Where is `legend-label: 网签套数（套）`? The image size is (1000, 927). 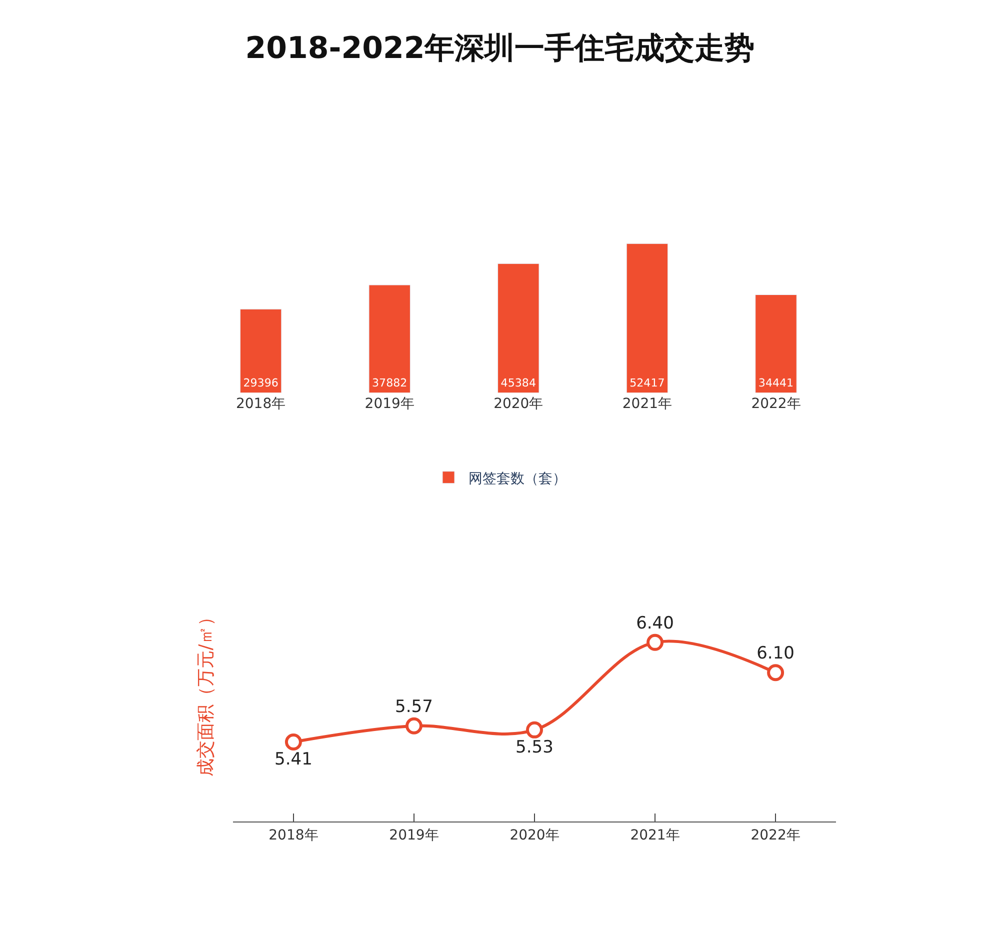
legend-label: 网签套数（套） is located at coordinates (517, 478).